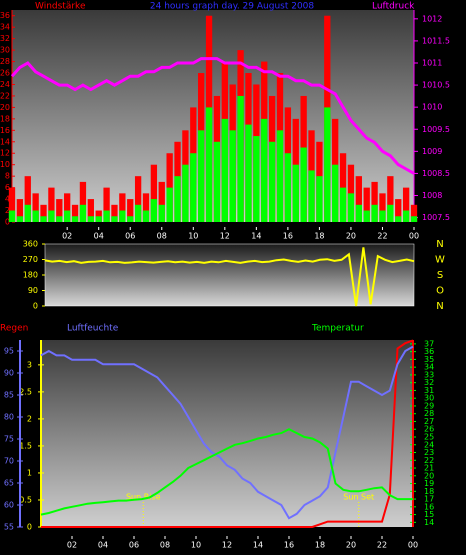  Describe the element at coordinates (429, 429) in the screenshot. I see `y-tick-label: 26` at that location.